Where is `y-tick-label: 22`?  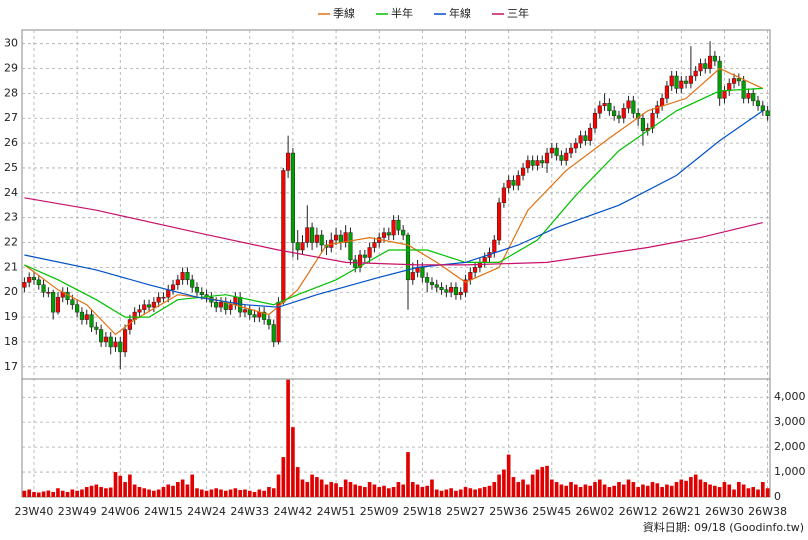 y-tick-label: 22 is located at coordinates (11, 242).